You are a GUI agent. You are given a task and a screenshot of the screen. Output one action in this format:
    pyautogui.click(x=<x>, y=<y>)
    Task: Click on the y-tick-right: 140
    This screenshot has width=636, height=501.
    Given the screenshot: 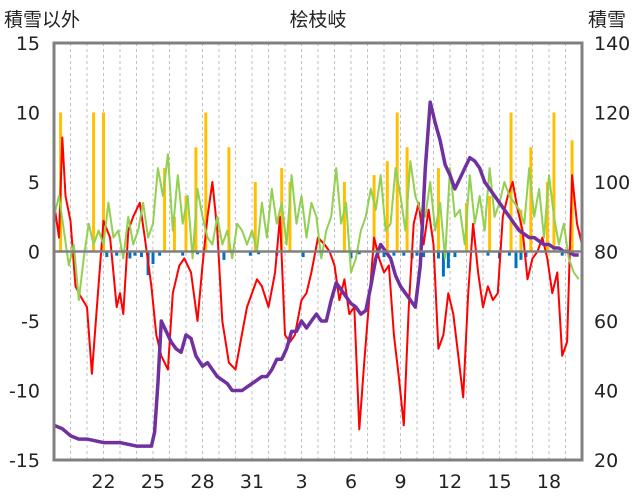 What is the action you would take?
    pyautogui.click(x=612, y=44)
    